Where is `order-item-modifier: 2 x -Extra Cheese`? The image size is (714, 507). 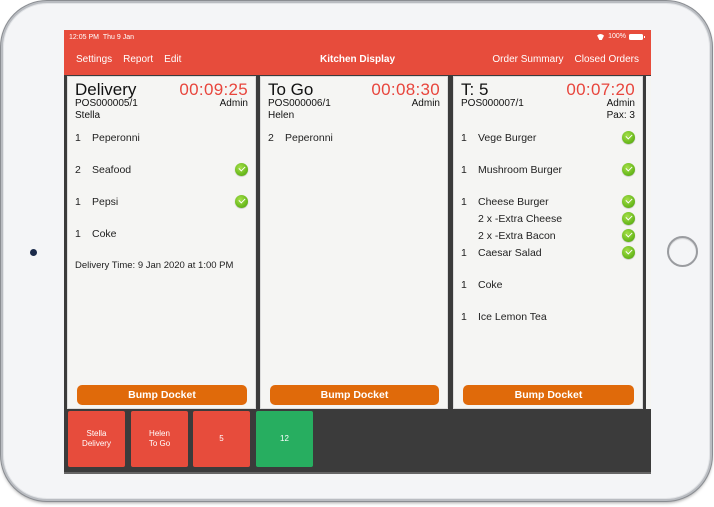
order-item-modifier: 2 x -Extra Cheese is located at coordinates (548, 219).